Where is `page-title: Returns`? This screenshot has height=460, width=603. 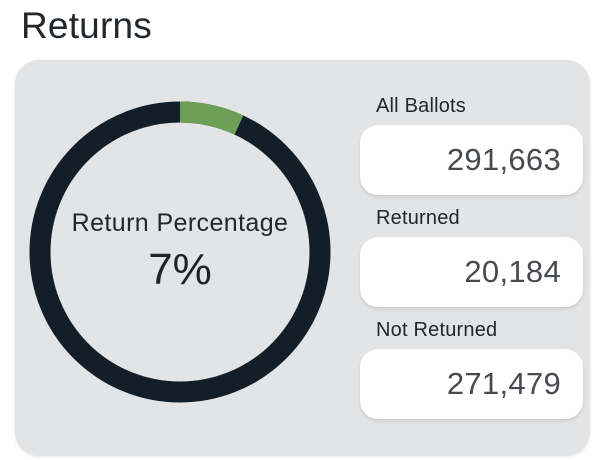
page-title: Returns is located at coordinates (86, 25).